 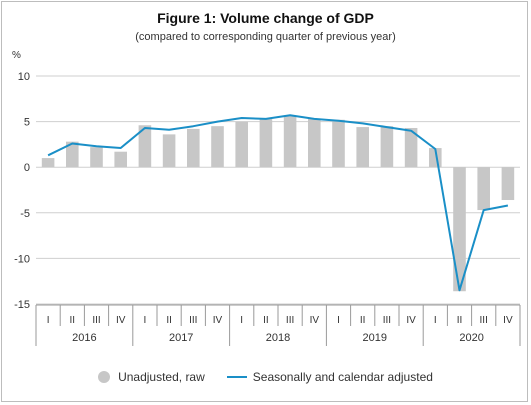 I want to click on legend-label-raw: Unadjusted, raw, so click(x=161, y=377).